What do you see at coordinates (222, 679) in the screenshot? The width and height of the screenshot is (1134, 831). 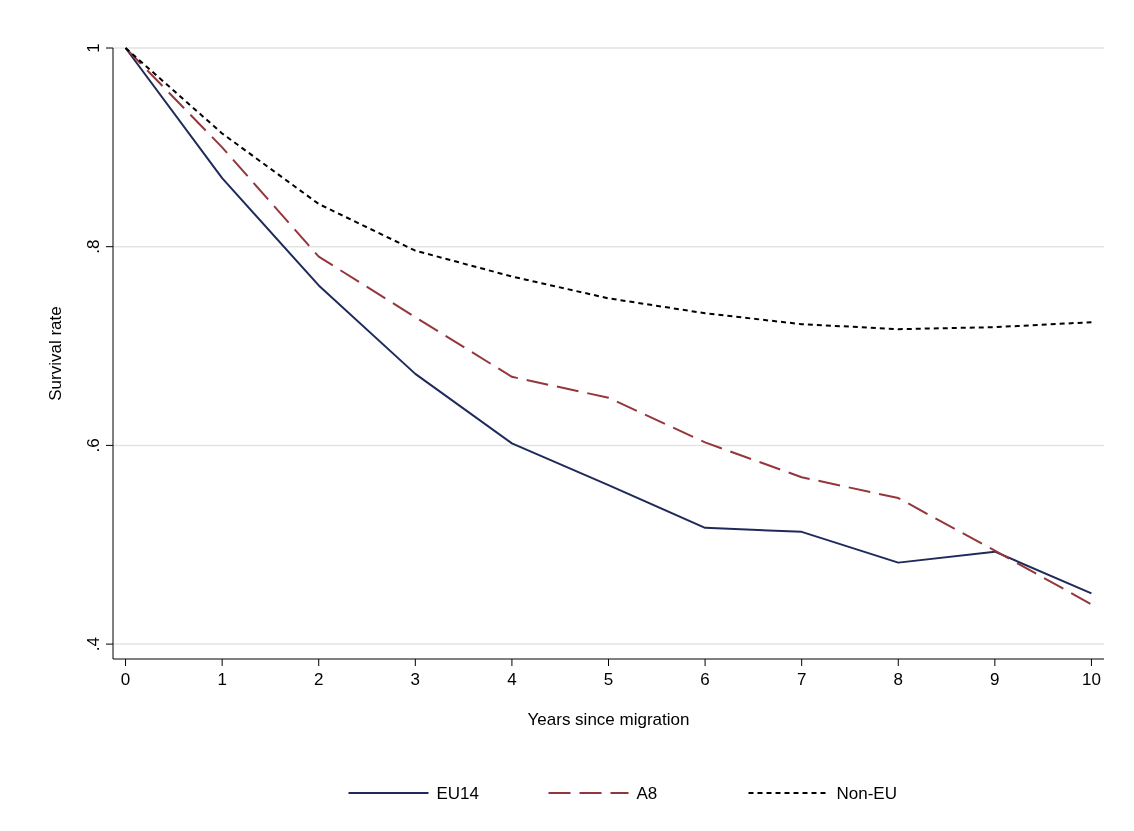 I see `x-tick-label: 1` at bounding box center [222, 679].